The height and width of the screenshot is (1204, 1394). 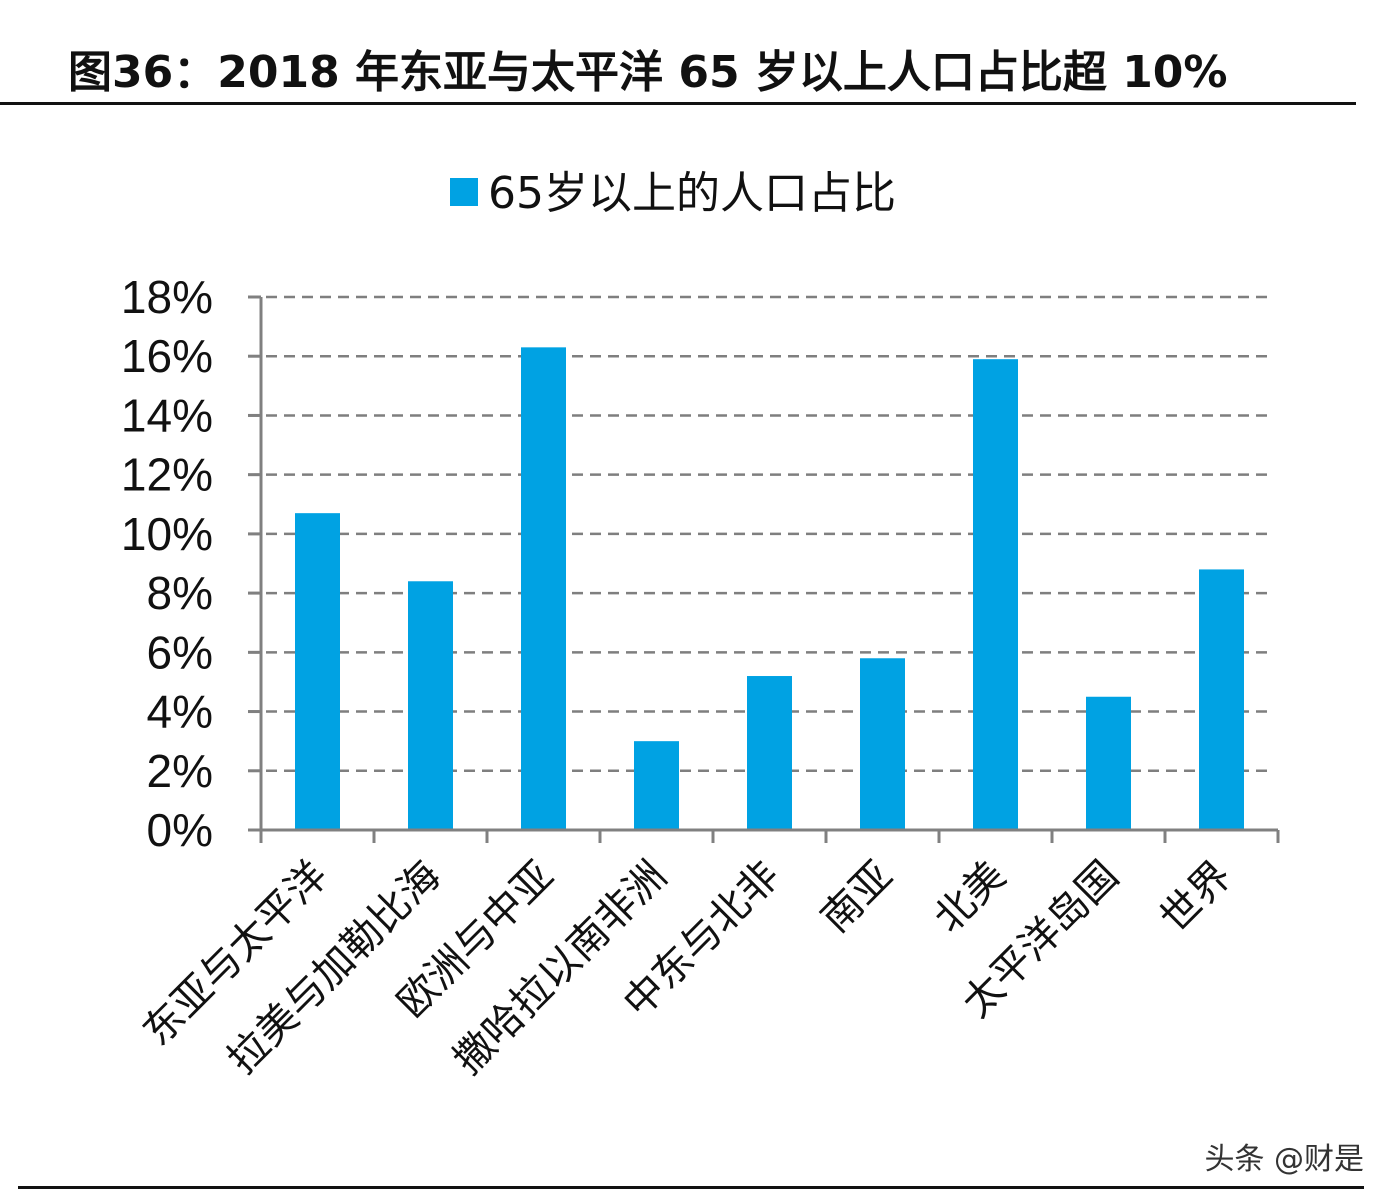 What do you see at coordinates (464, 192) in the screenshot?
I see `legend-swatch` at bounding box center [464, 192].